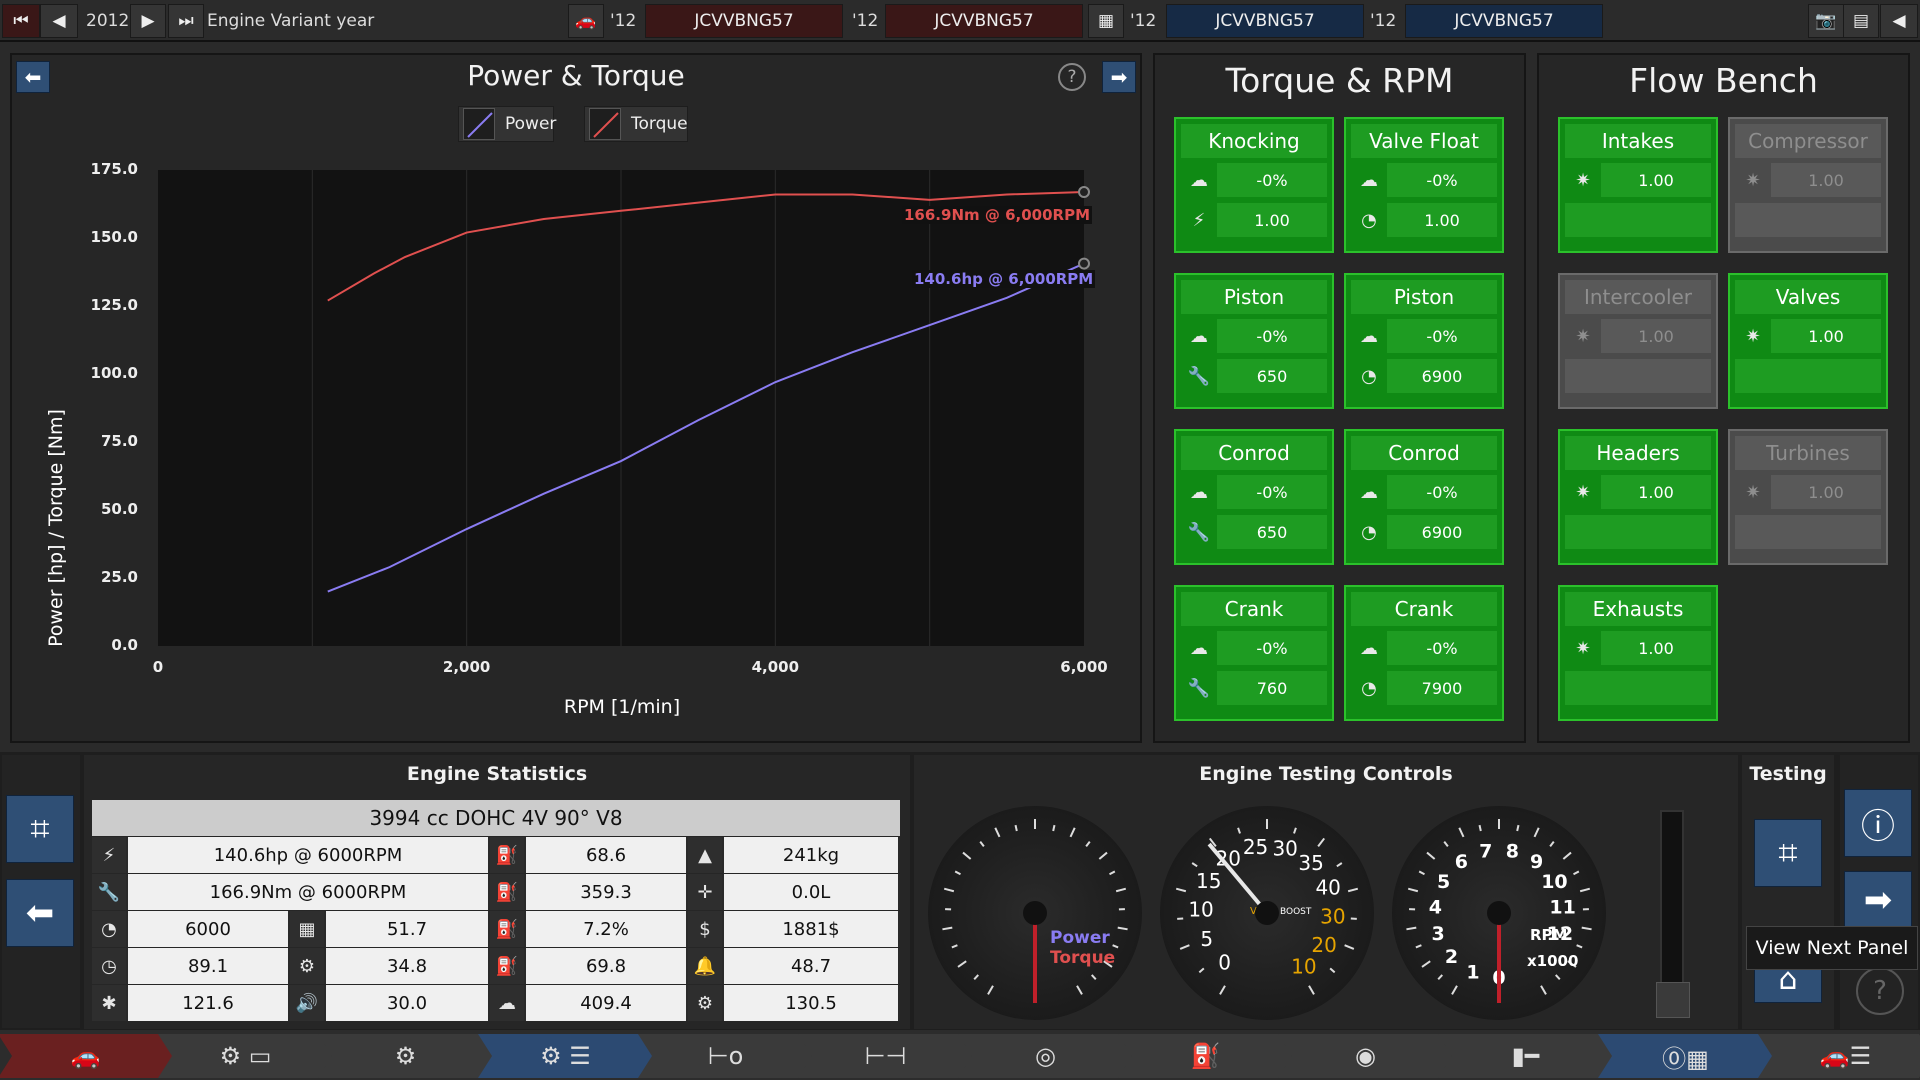  What do you see at coordinates (706, 855) in the screenshot?
I see `weight-icon: ▲` at bounding box center [706, 855].